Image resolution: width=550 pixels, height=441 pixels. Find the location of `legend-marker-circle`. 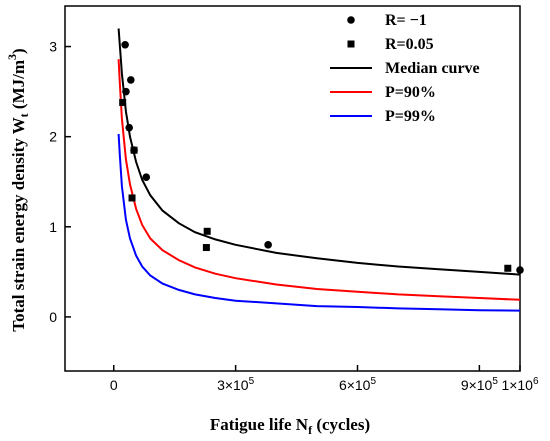

legend-marker-circle is located at coordinates (351, 20).